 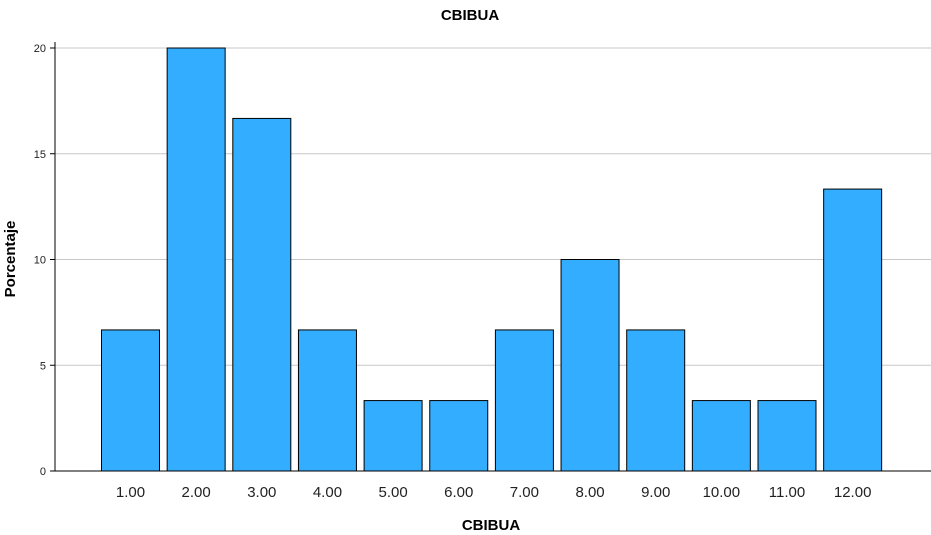 What do you see at coordinates (43, 366) in the screenshot?
I see `y-tick-label: 5` at bounding box center [43, 366].